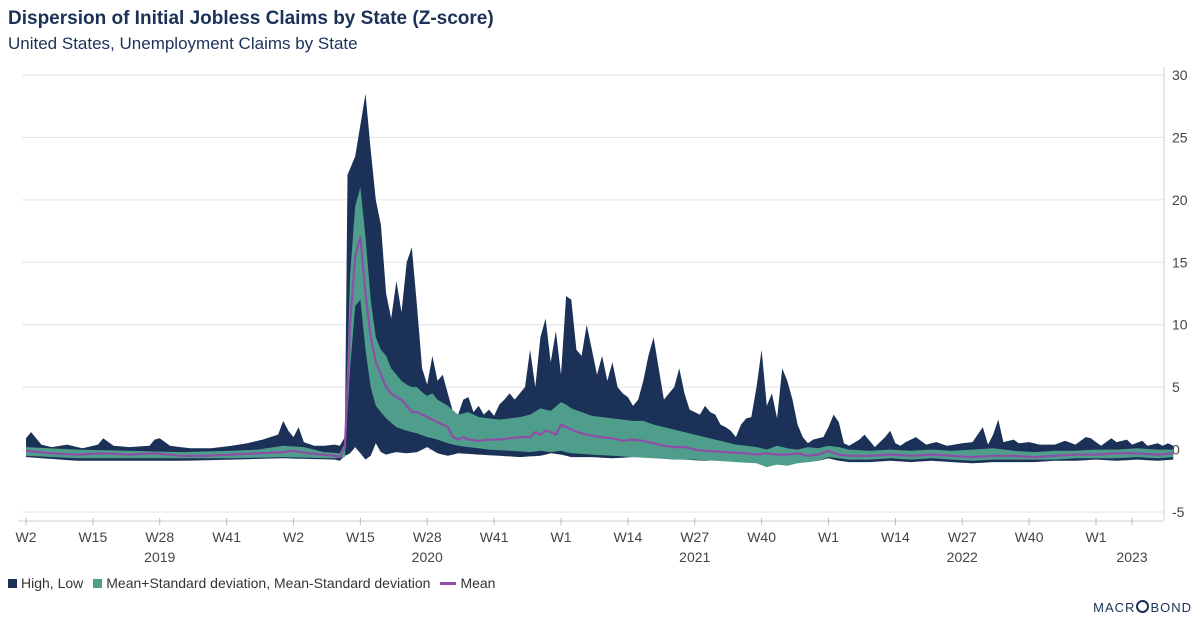 The height and width of the screenshot is (627, 1200). Describe the element at coordinates (694, 557) in the screenshot. I see `x-year-label: 2021` at that location.